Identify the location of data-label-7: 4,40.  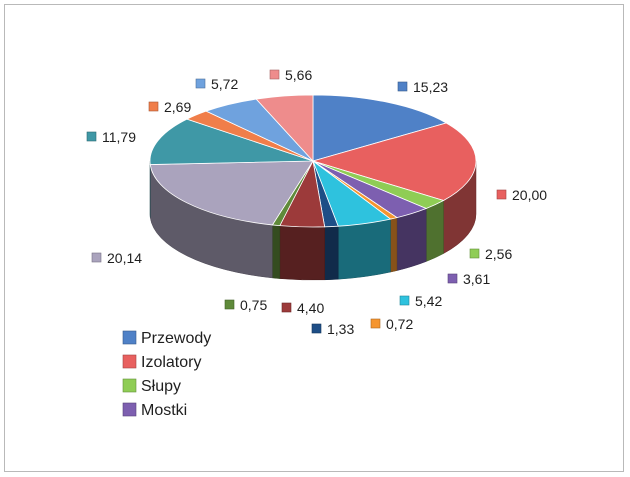
(310, 308).